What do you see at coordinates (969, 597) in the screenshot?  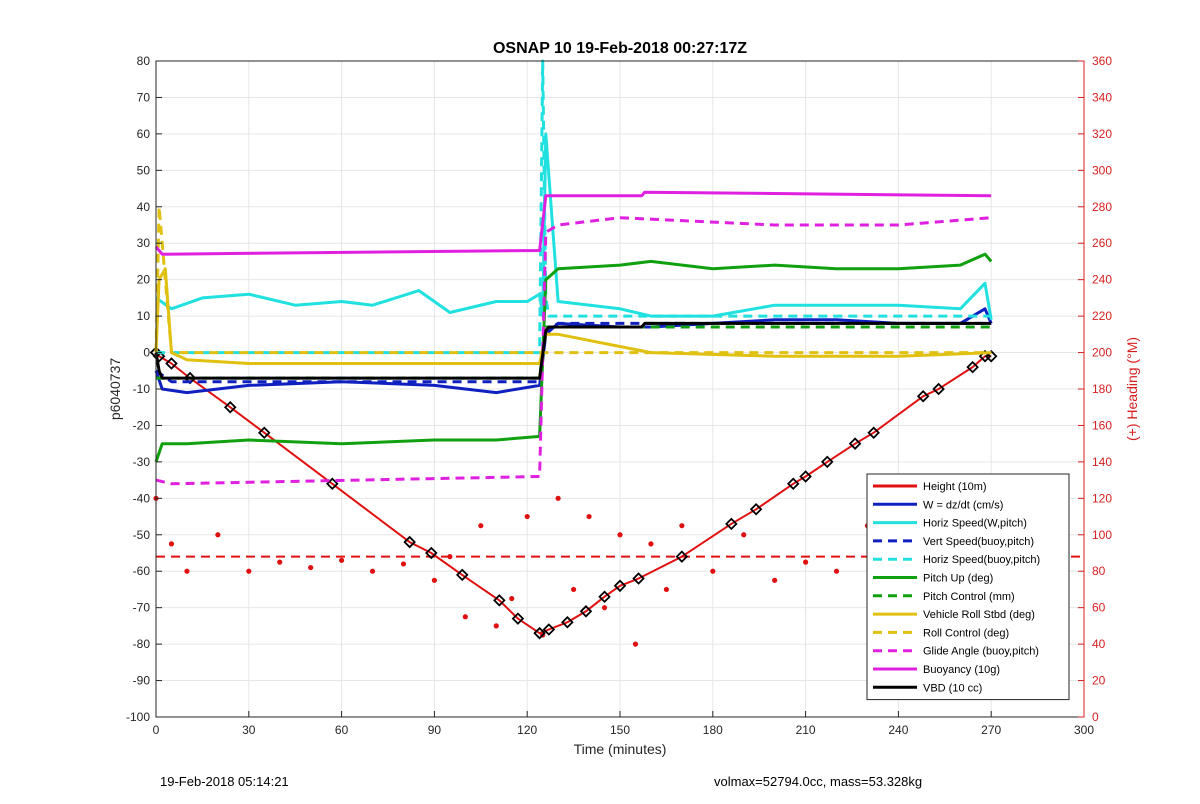 I see `legend-label: Pitch Control (mm)` at bounding box center [969, 597].